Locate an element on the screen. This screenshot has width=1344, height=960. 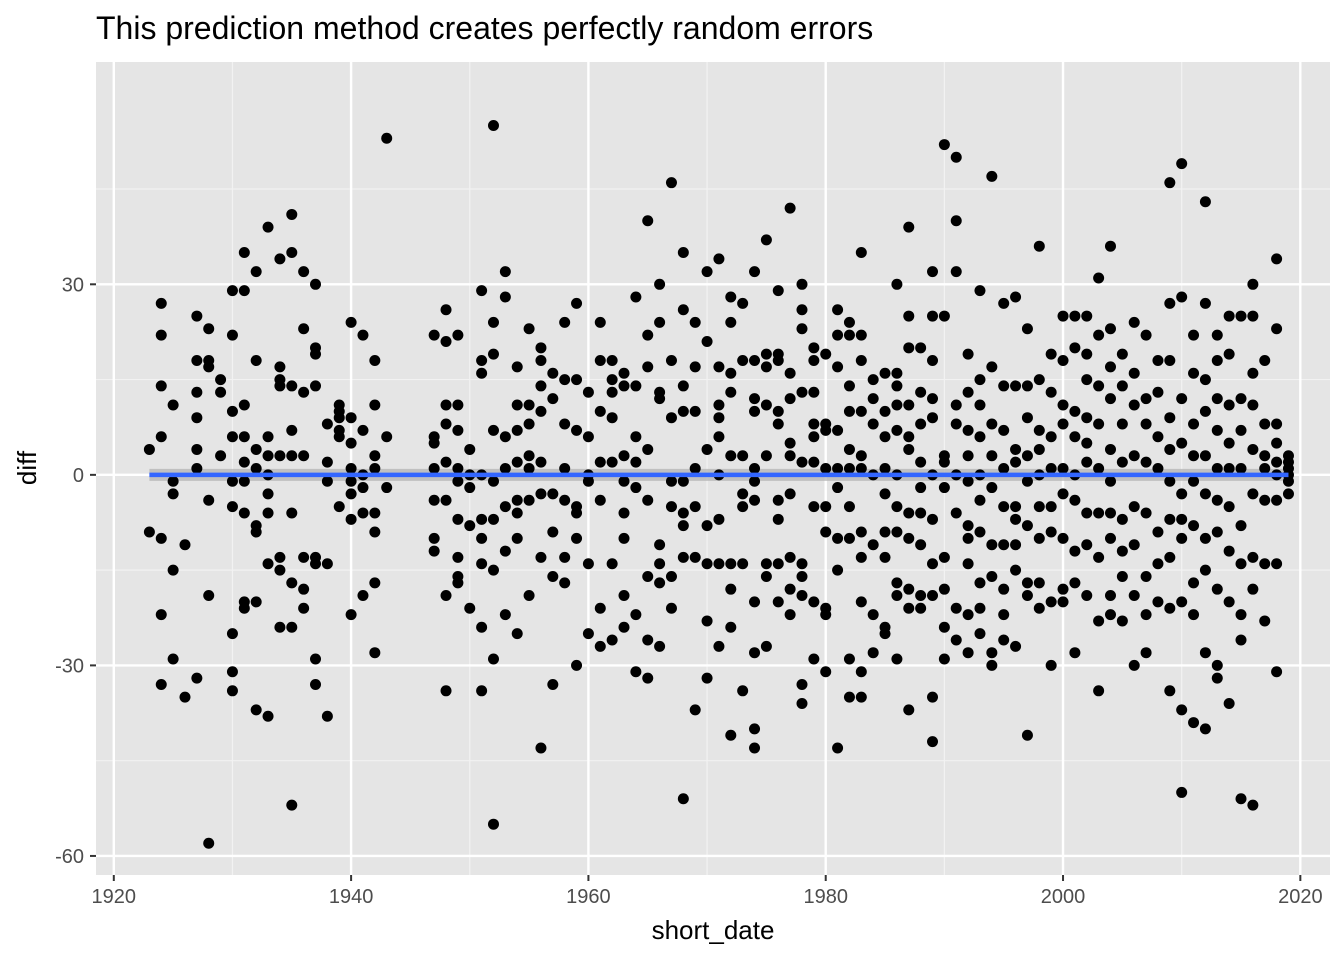
x-tick-label: 2020 is located at coordinates (1300, 897).